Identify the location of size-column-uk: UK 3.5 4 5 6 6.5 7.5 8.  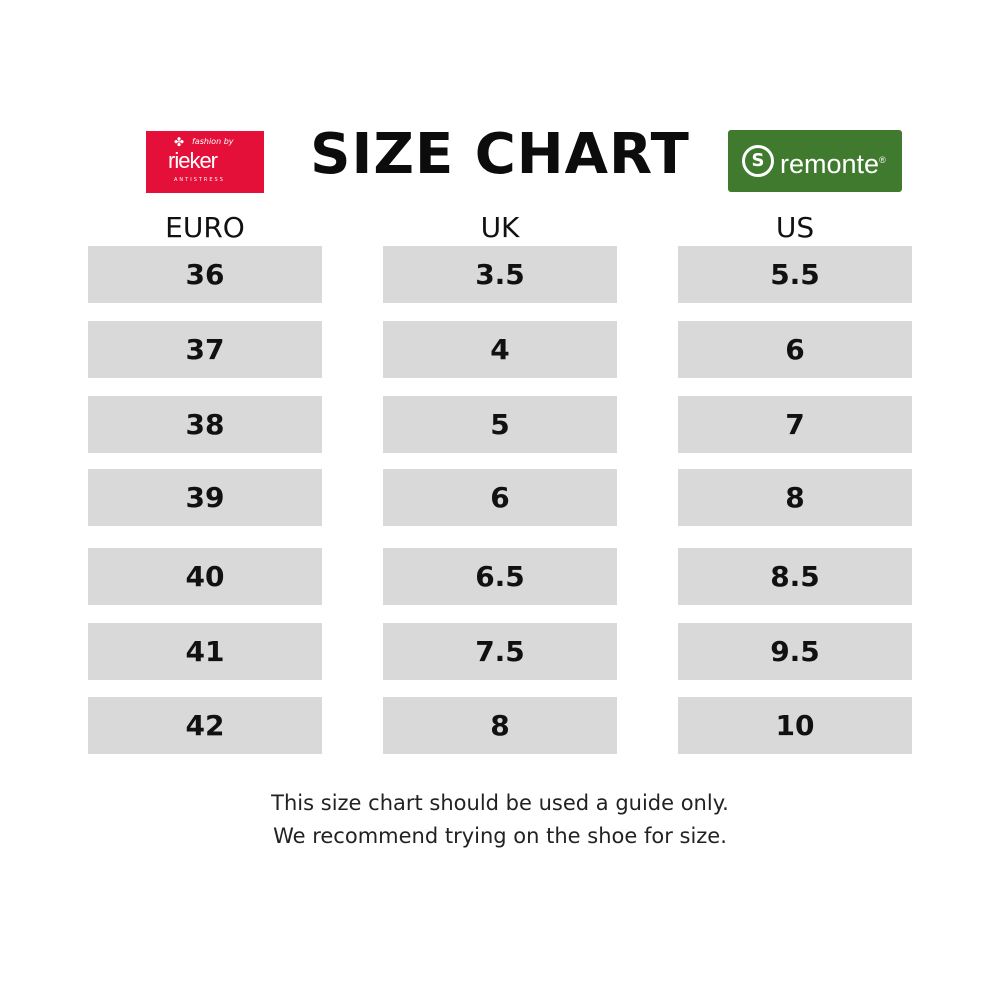
(500, 482).